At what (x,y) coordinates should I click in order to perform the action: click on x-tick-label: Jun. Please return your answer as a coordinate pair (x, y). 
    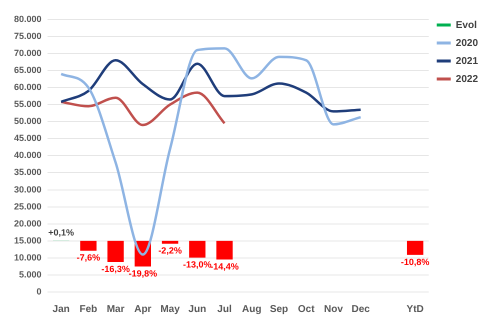
    Looking at the image, I should click on (197, 309).